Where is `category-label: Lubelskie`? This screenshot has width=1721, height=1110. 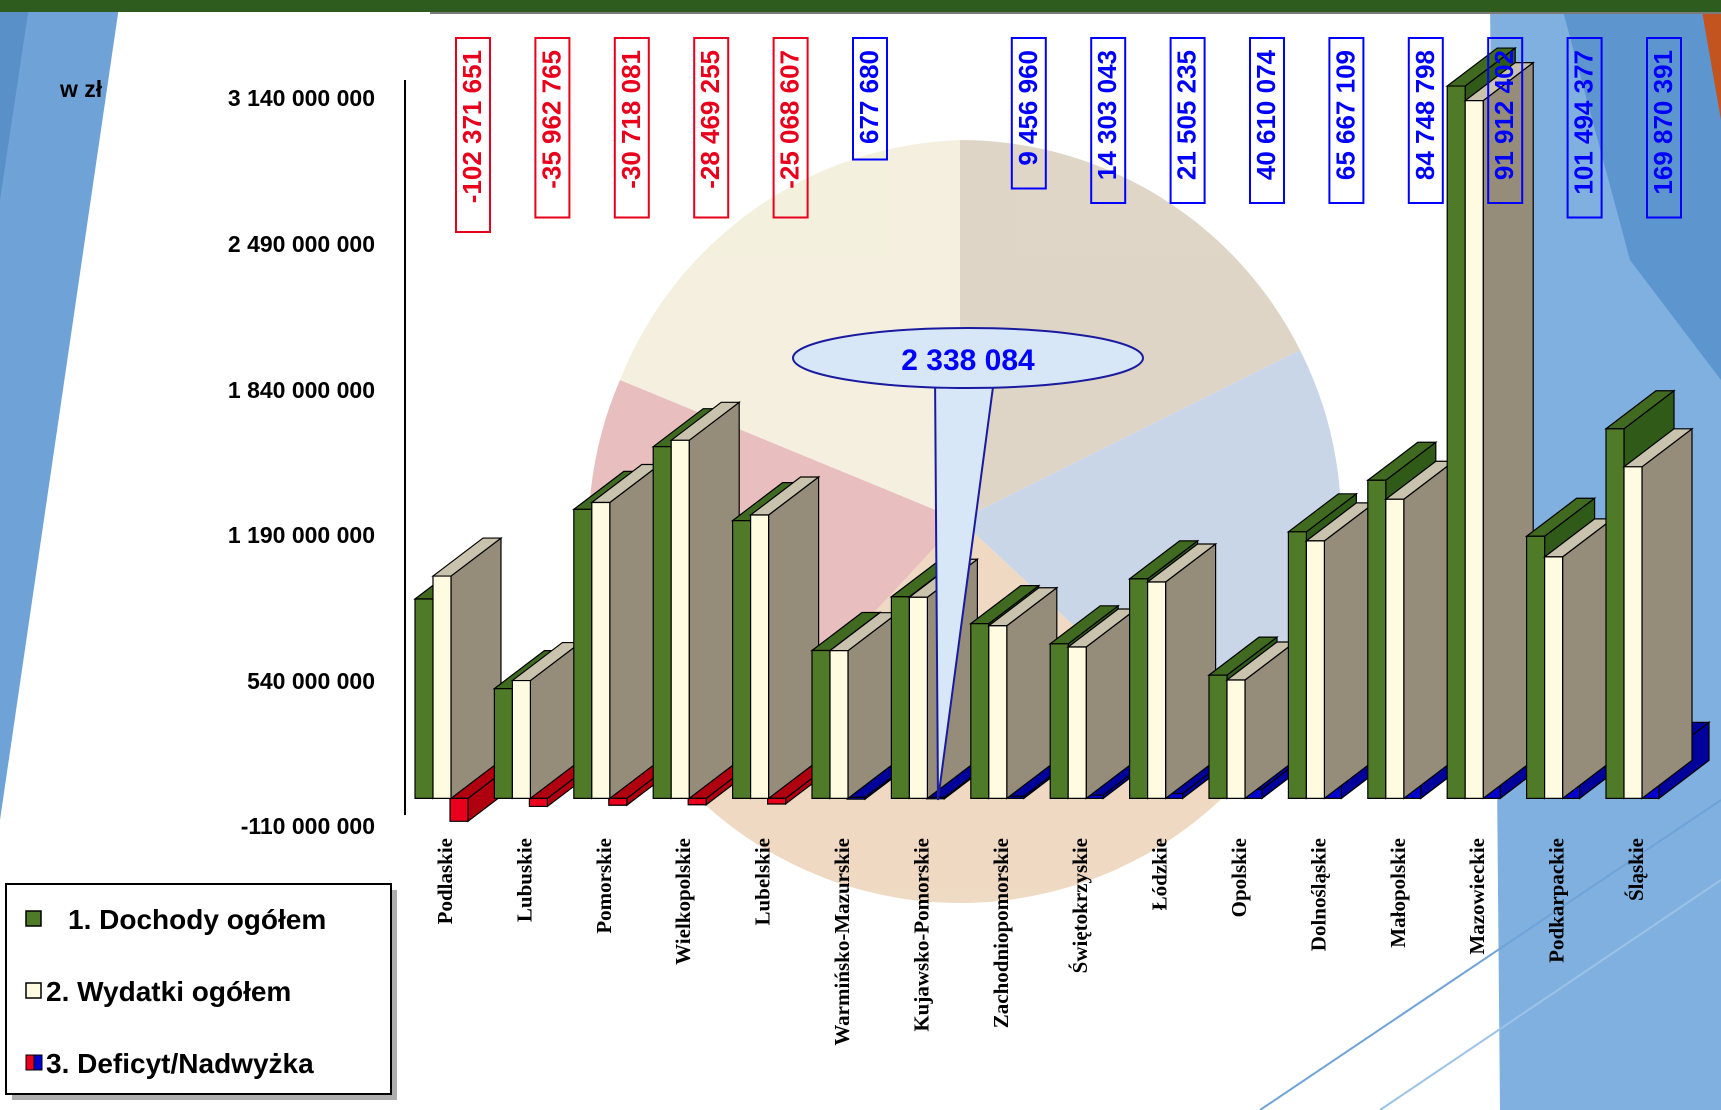 category-label: Lubelskie is located at coordinates (763, 882).